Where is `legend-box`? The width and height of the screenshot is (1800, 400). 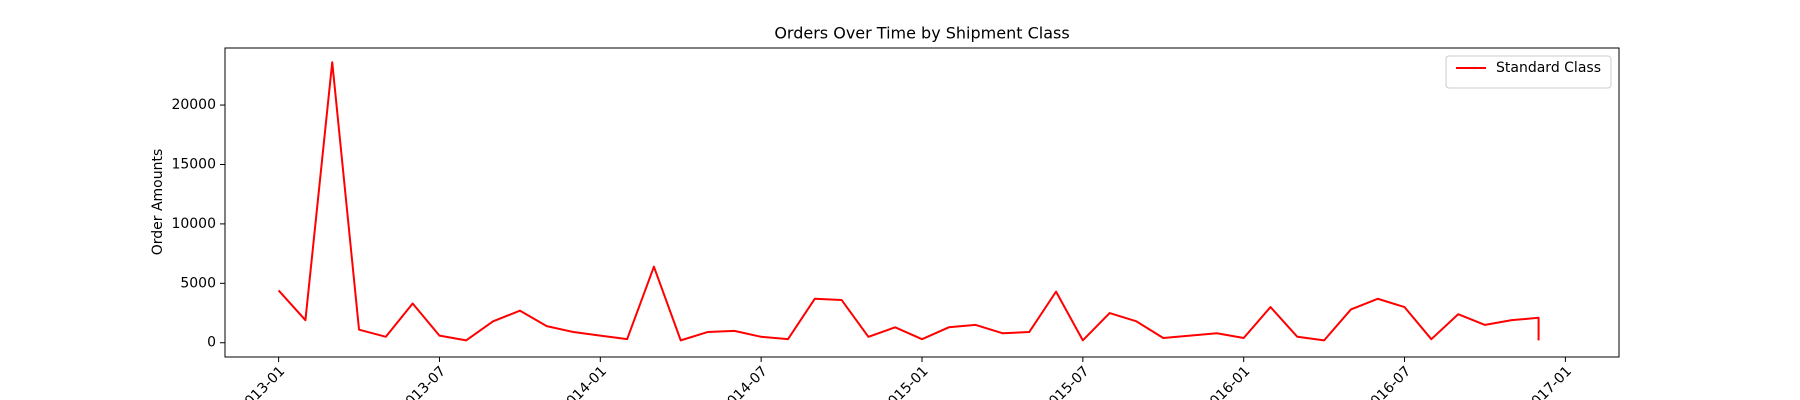
legend-box is located at coordinates (1528, 72).